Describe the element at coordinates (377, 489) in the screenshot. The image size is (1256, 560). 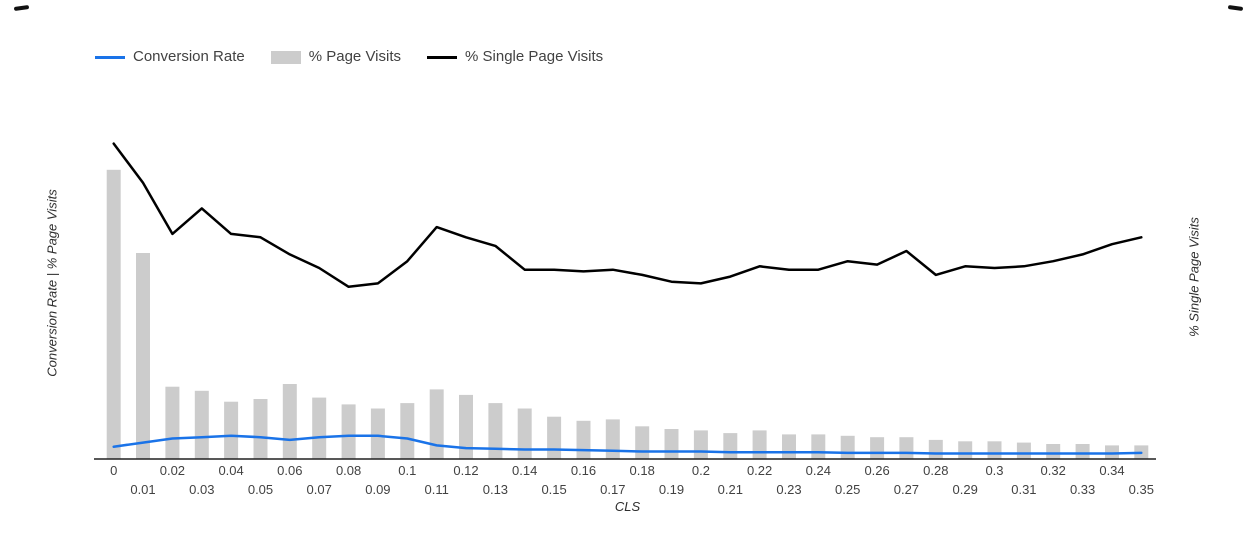
I see `x-tick-label: 0.09` at that location.